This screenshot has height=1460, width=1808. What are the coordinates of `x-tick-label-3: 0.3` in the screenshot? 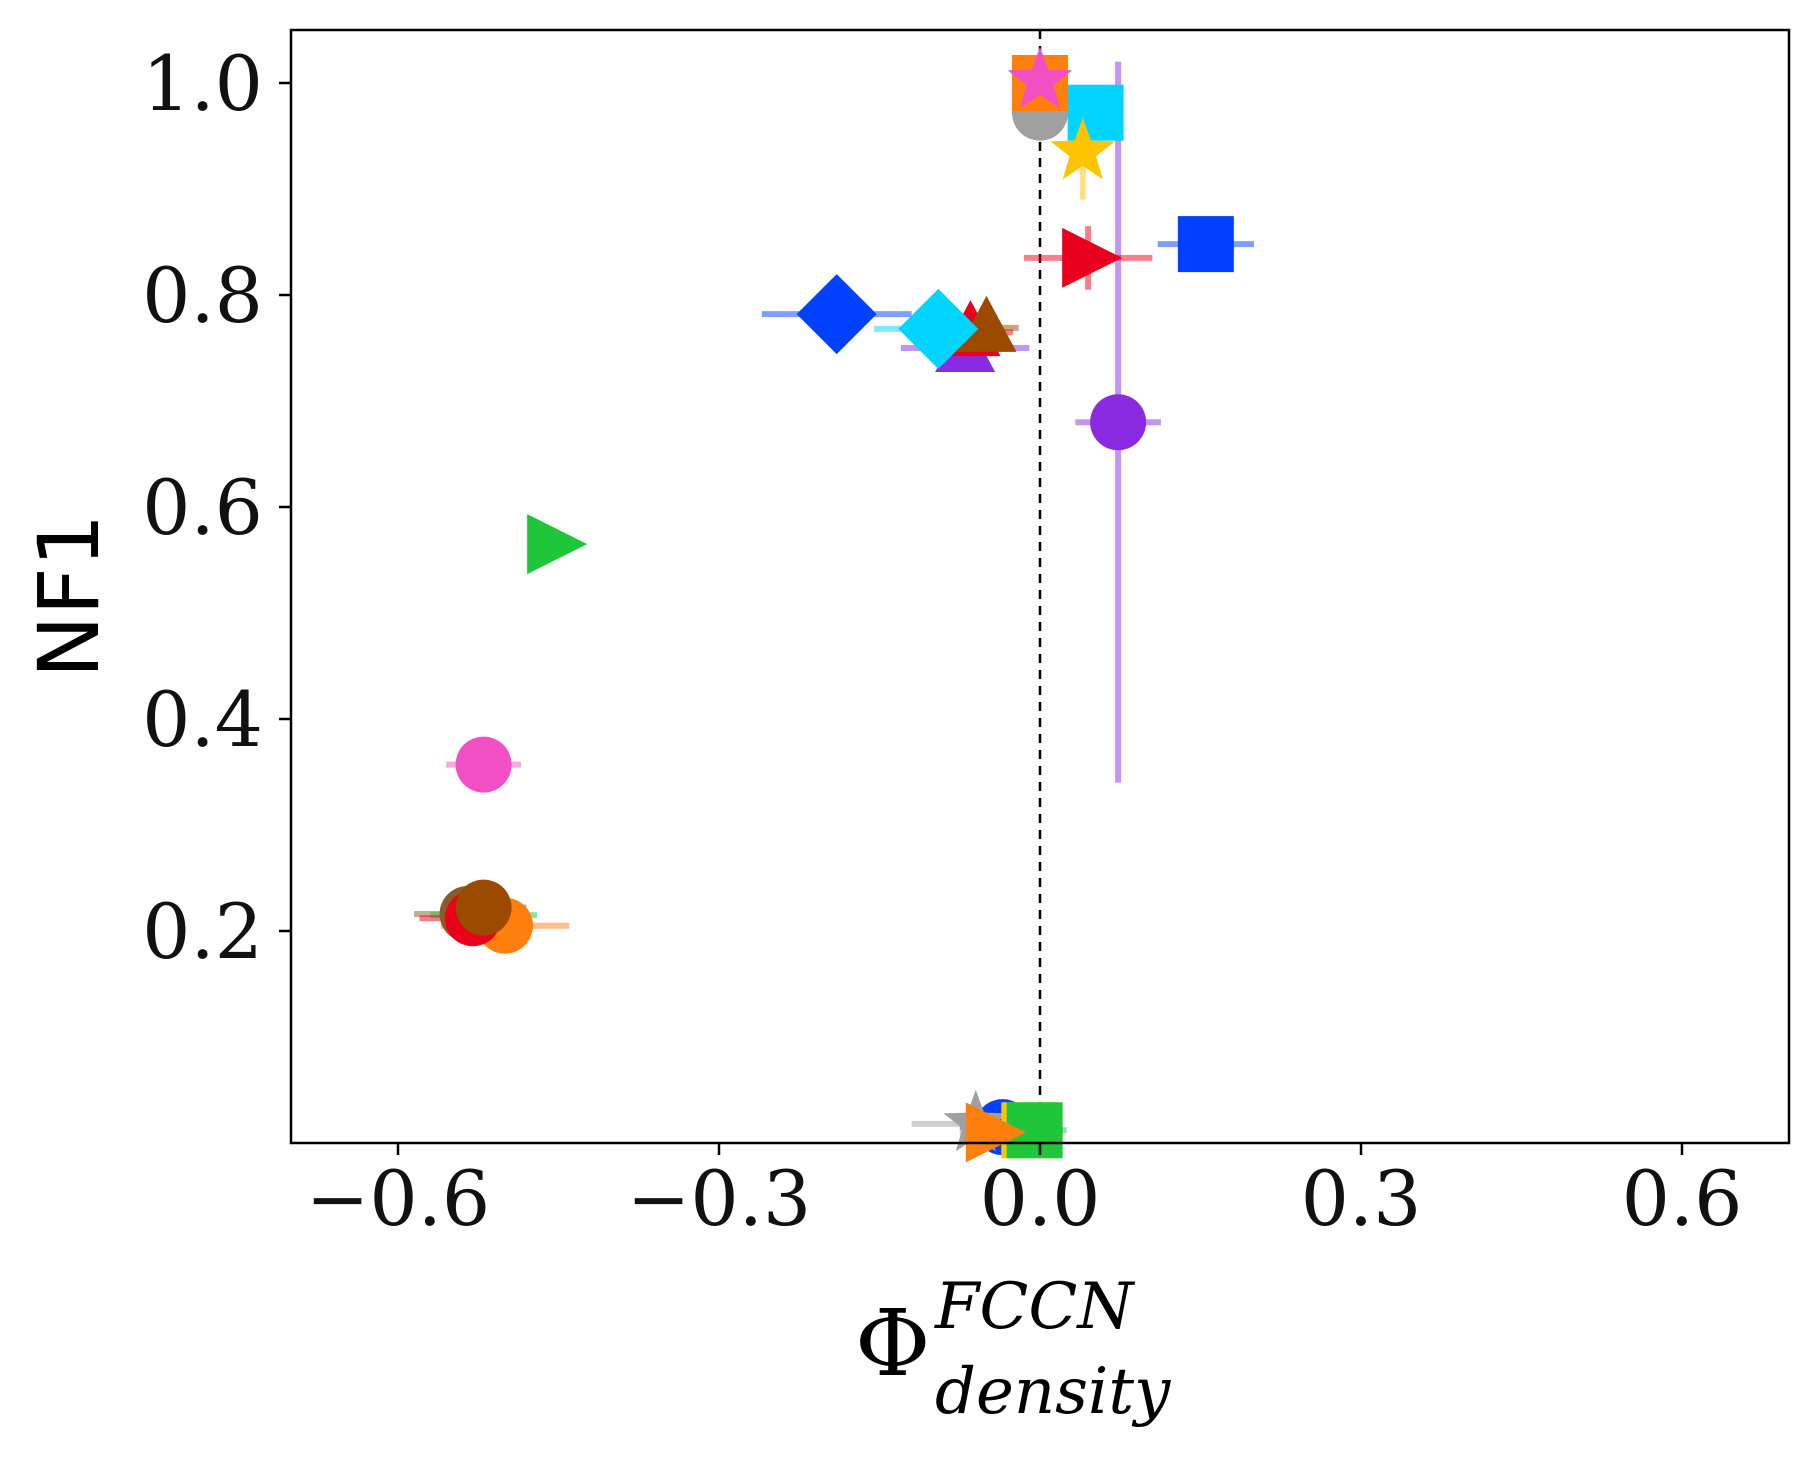 It's located at (1361, 1198).